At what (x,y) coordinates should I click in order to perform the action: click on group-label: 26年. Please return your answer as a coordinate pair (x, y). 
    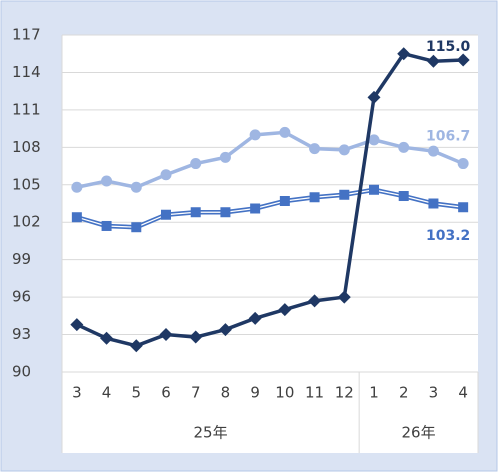
    Looking at the image, I should click on (419, 433).